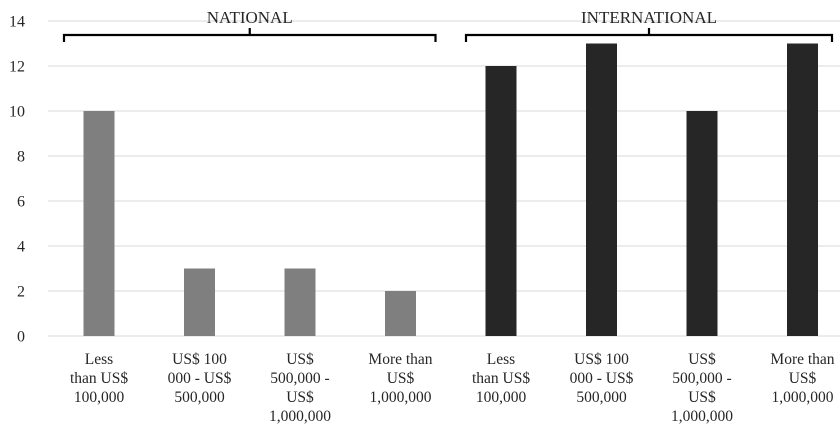  I want to click on y-tick-label: 4, so click(21, 247).